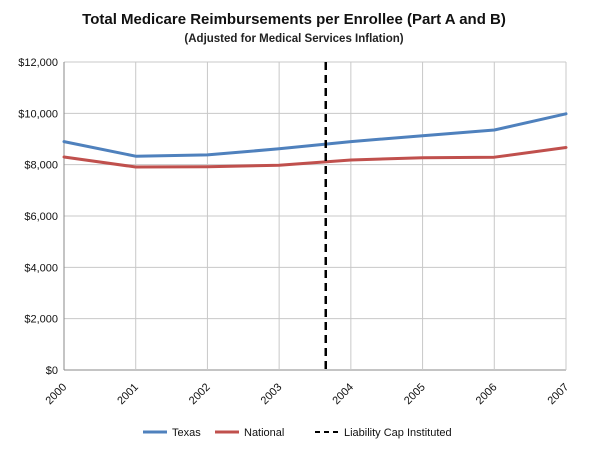  I want to click on x-tick-label: 2005, so click(415, 394).